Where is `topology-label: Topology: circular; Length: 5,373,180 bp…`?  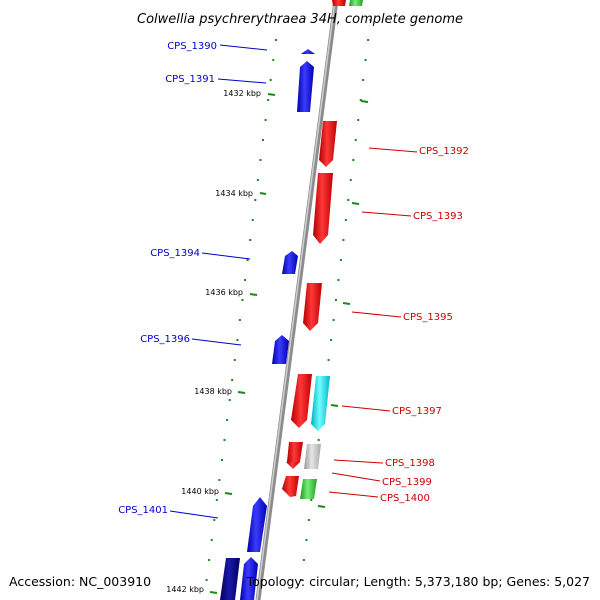 topology-label: Topology: circular; Length: 5,373,180 bp… is located at coordinates (418, 581).